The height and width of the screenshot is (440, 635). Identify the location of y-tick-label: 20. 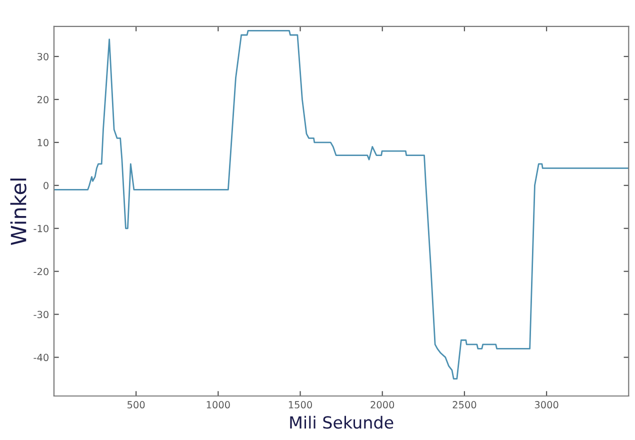
(42, 100).